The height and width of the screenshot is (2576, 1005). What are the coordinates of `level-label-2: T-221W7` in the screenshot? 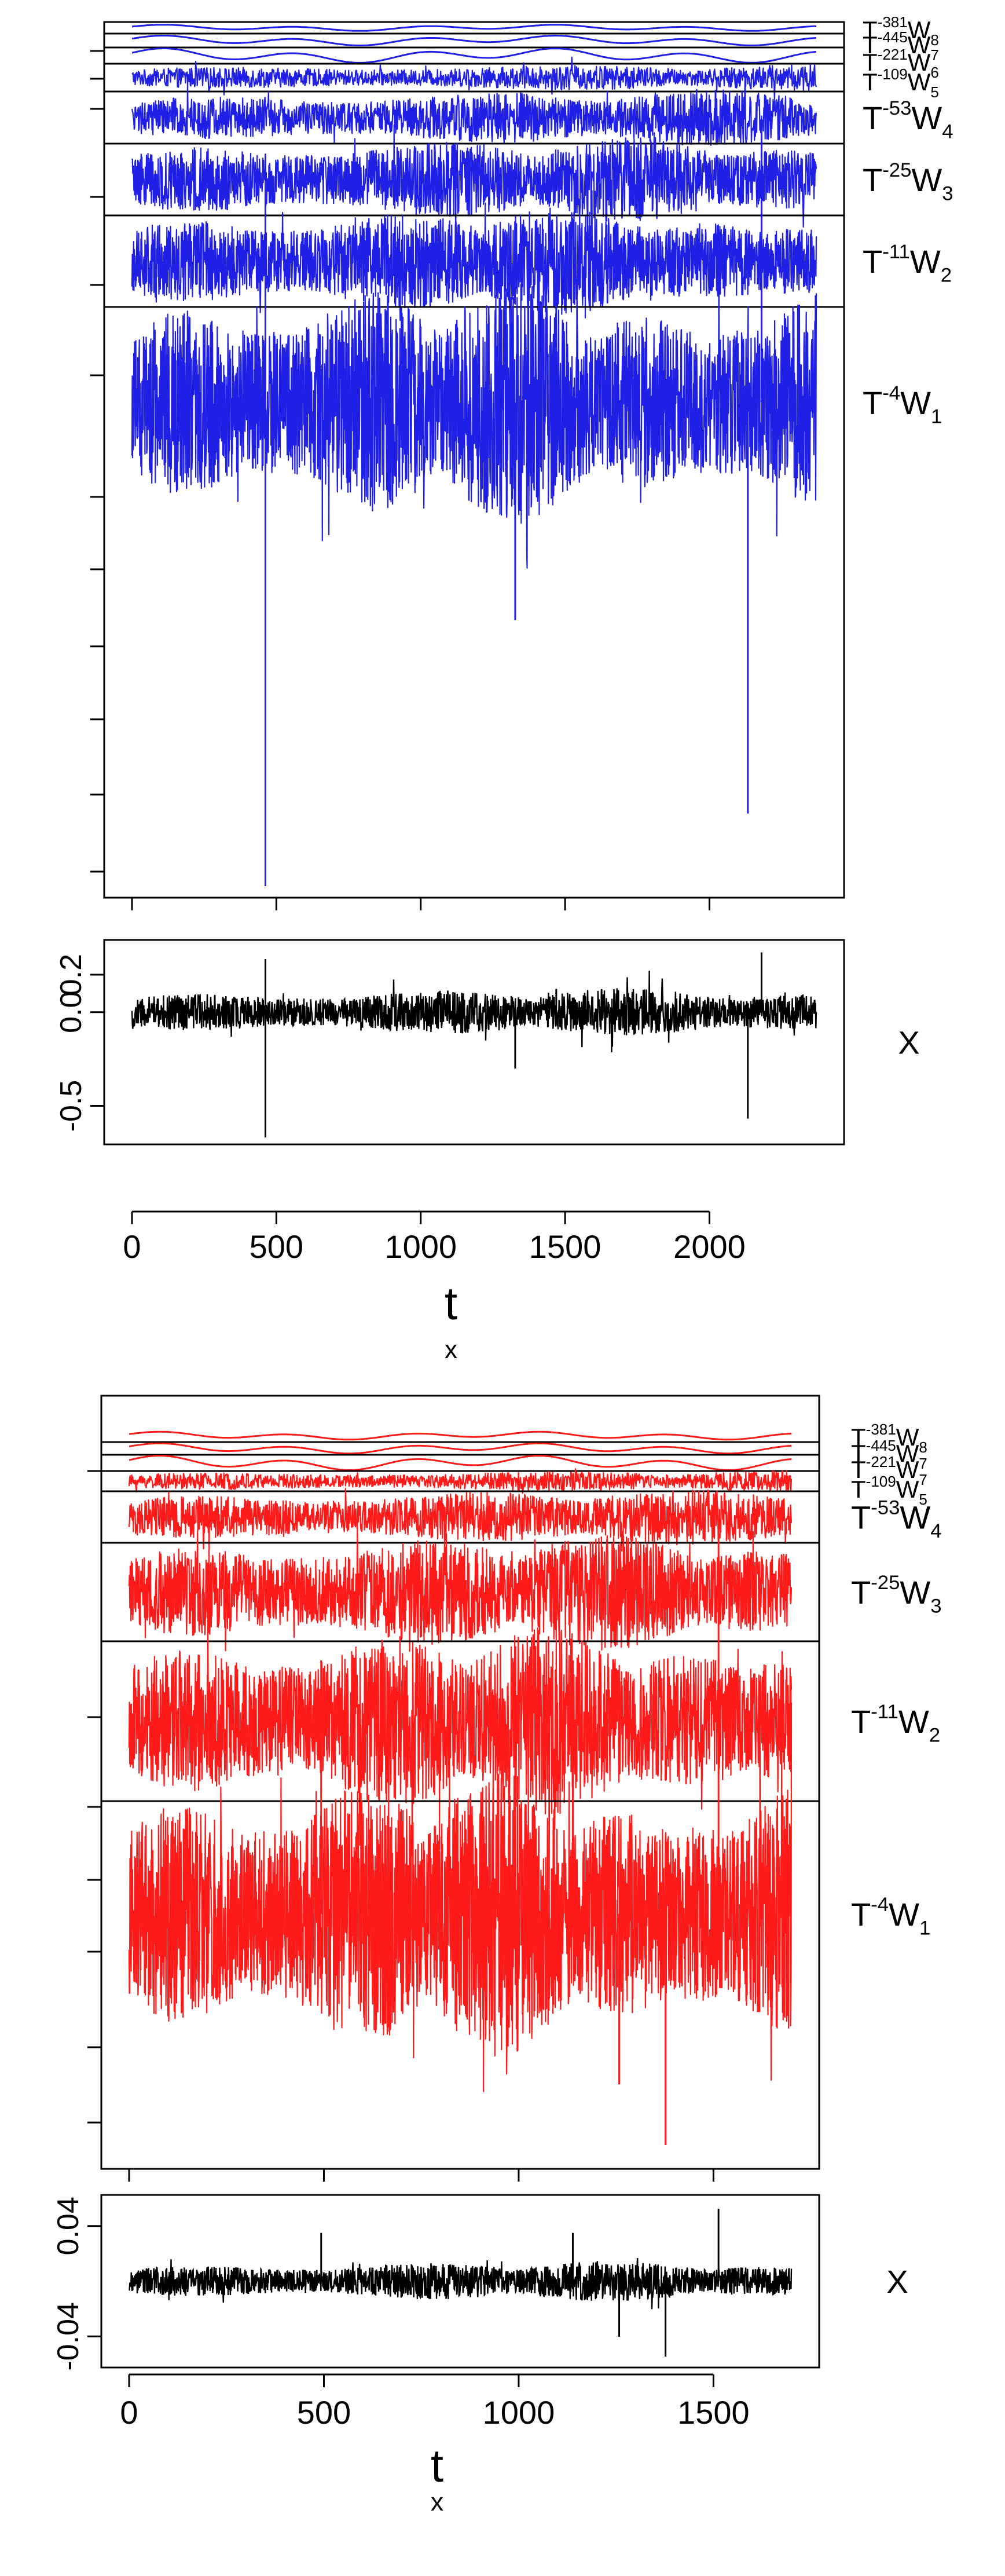 It's located at (889, 1470).